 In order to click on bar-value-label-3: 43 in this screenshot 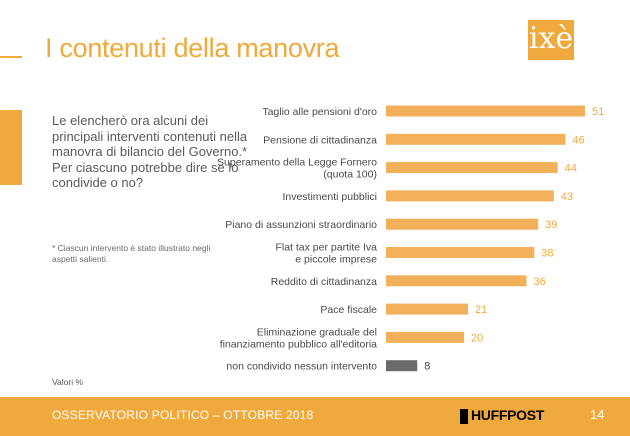, I will do `click(567, 197)`.